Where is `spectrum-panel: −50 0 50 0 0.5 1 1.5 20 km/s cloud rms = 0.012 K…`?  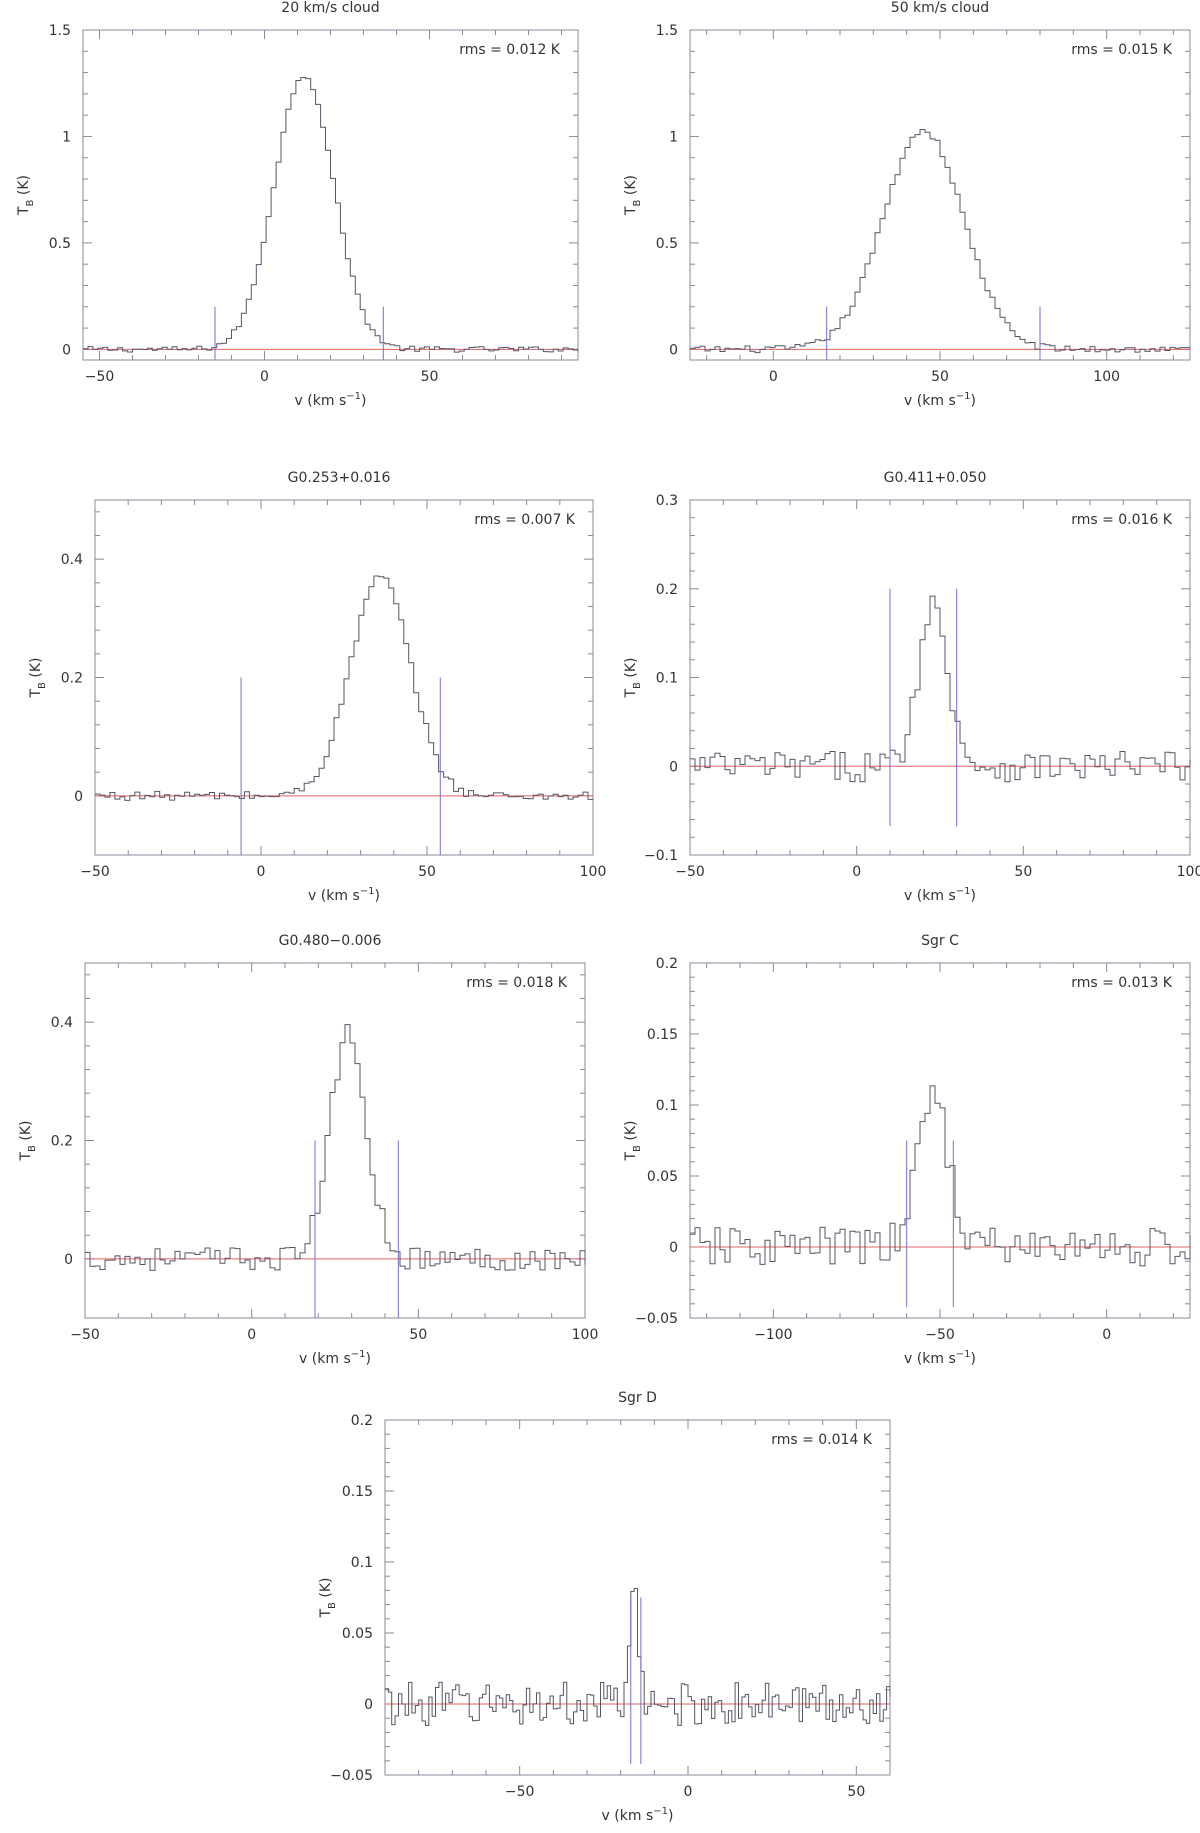 spectrum-panel: −50 0 50 0 0.5 1 1.5 20 km/s cloud rms = 0.012 K… is located at coordinates (297, 204).